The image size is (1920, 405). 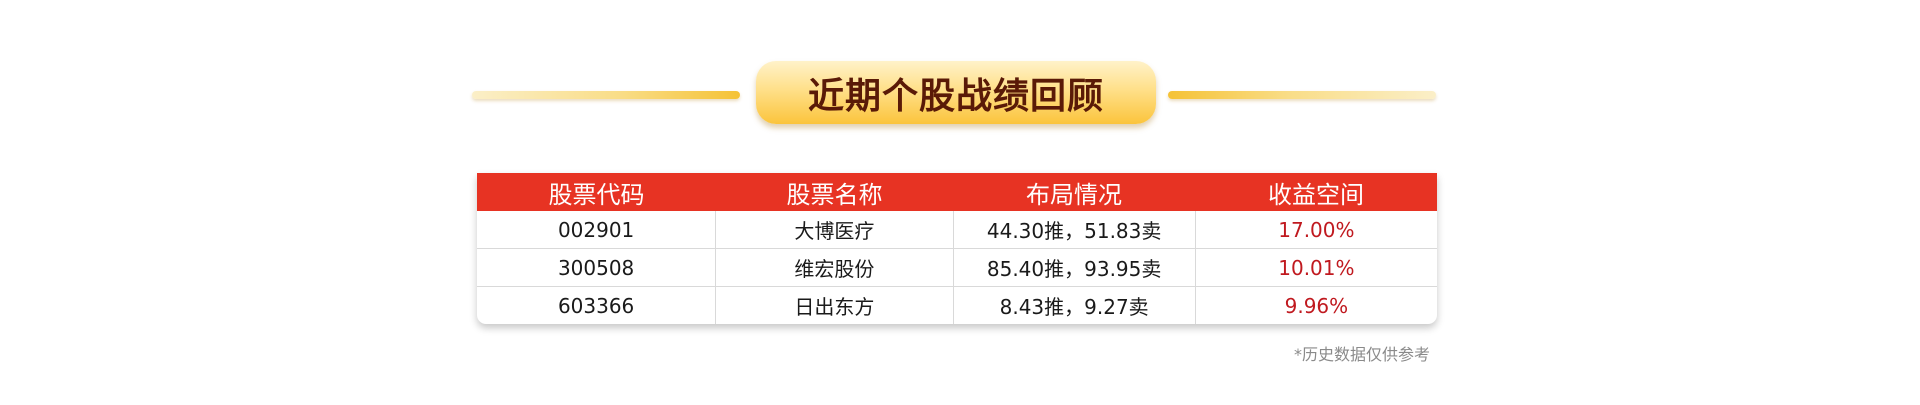 What do you see at coordinates (1073, 229) in the screenshot?
I see `cell-layout: 44.30推，51.83卖` at bounding box center [1073, 229].